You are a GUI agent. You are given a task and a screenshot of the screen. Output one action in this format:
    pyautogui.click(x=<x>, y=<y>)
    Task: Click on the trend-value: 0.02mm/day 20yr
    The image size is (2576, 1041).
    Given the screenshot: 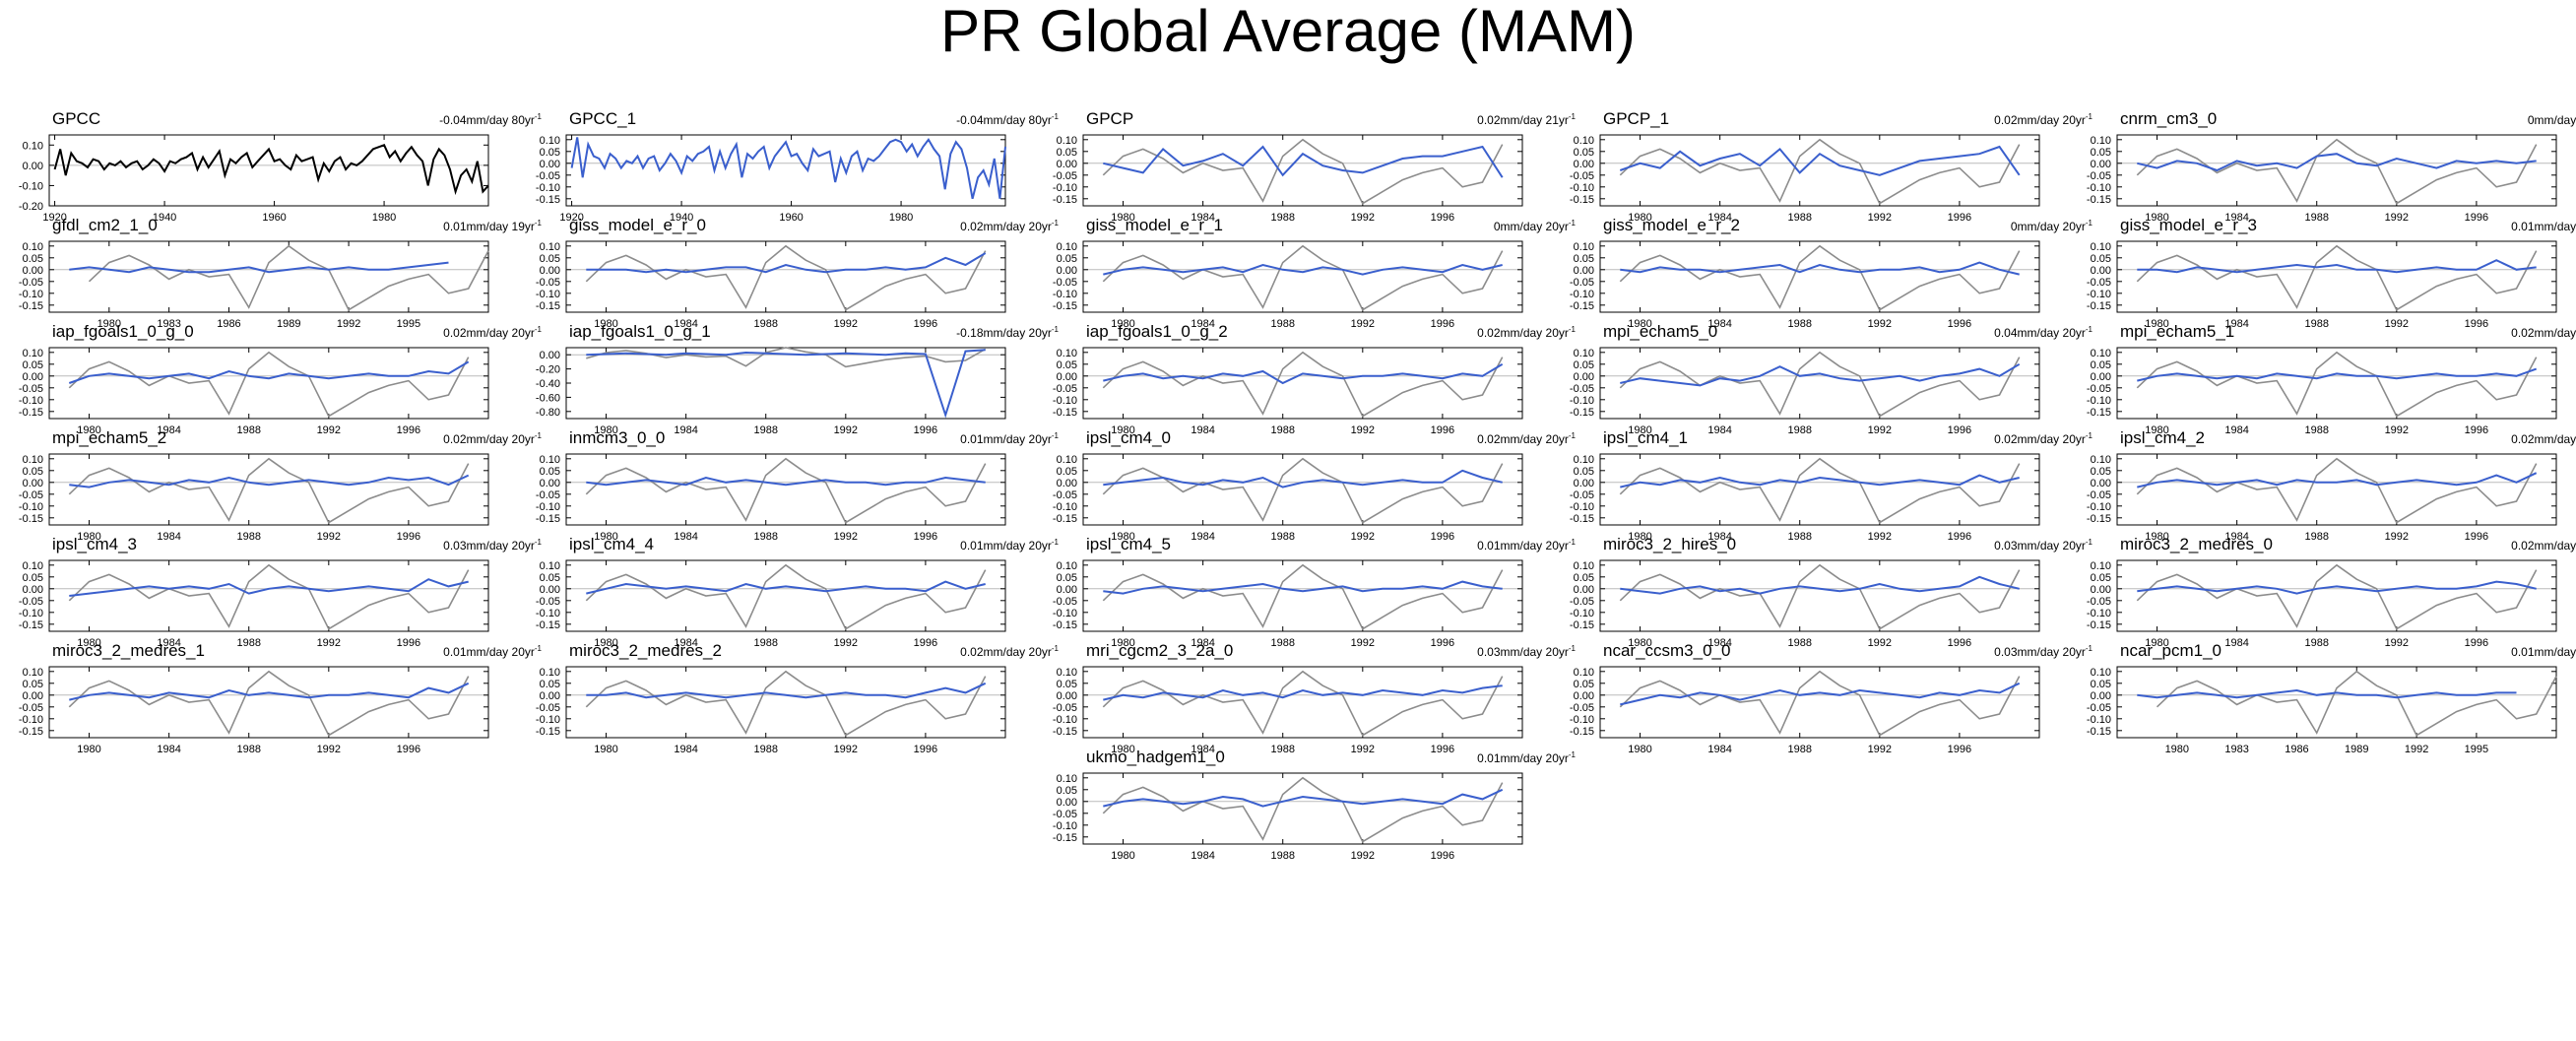 What is the action you would take?
    pyautogui.click(x=1006, y=226)
    